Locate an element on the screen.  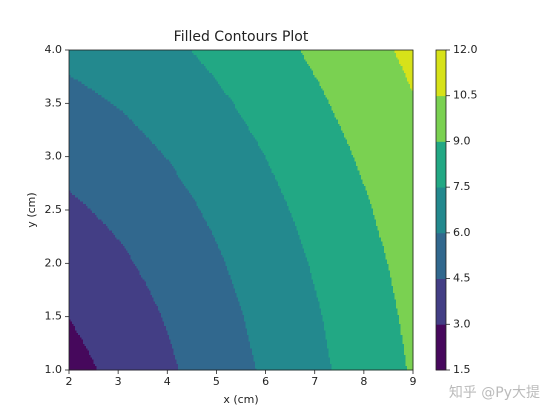
x-tick-label: 8 is located at coordinates (363, 381).